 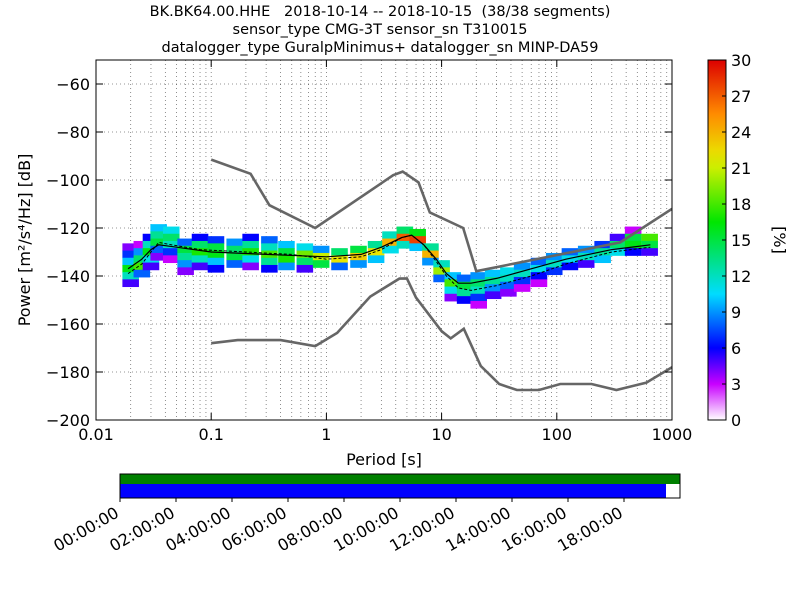 What do you see at coordinates (96, 434) in the screenshot?
I see `x-tick-label: 0.01` at bounding box center [96, 434].